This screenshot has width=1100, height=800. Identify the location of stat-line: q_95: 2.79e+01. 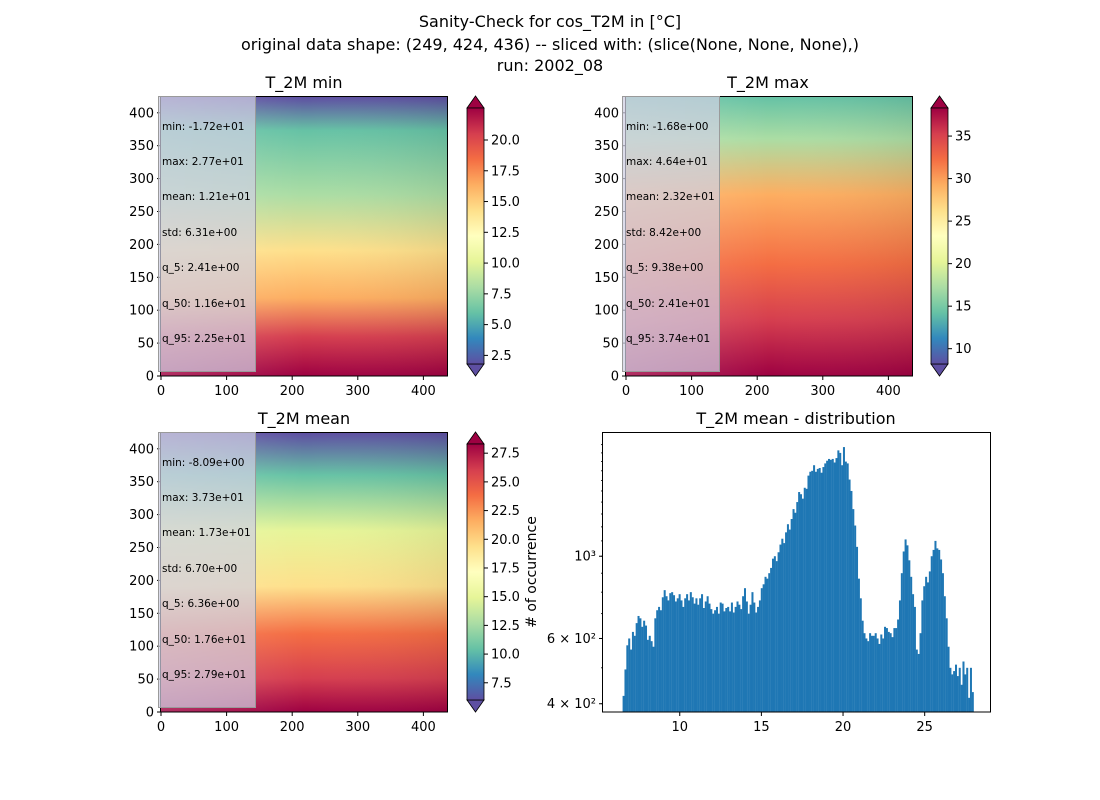
(204, 674).